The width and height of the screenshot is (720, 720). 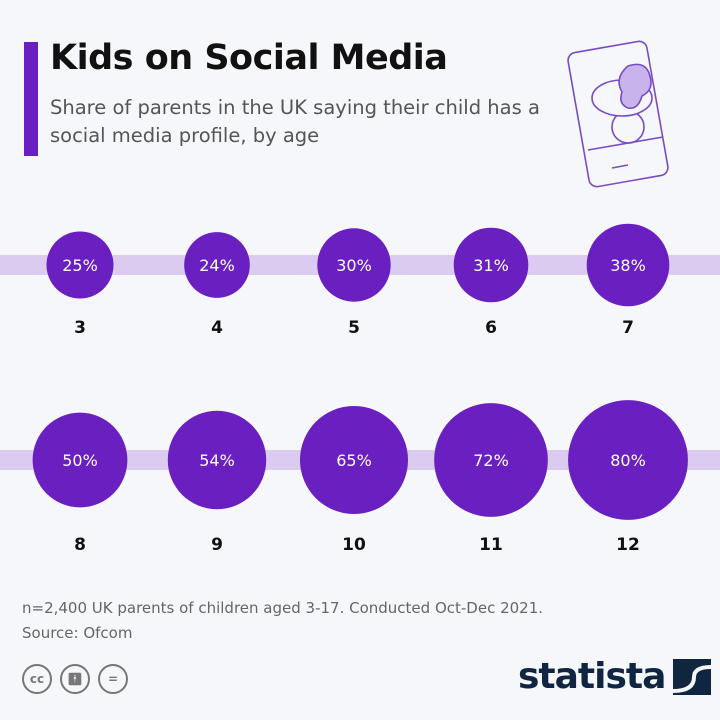 I want to click on value-label: 24%, so click(x=217, y=265).